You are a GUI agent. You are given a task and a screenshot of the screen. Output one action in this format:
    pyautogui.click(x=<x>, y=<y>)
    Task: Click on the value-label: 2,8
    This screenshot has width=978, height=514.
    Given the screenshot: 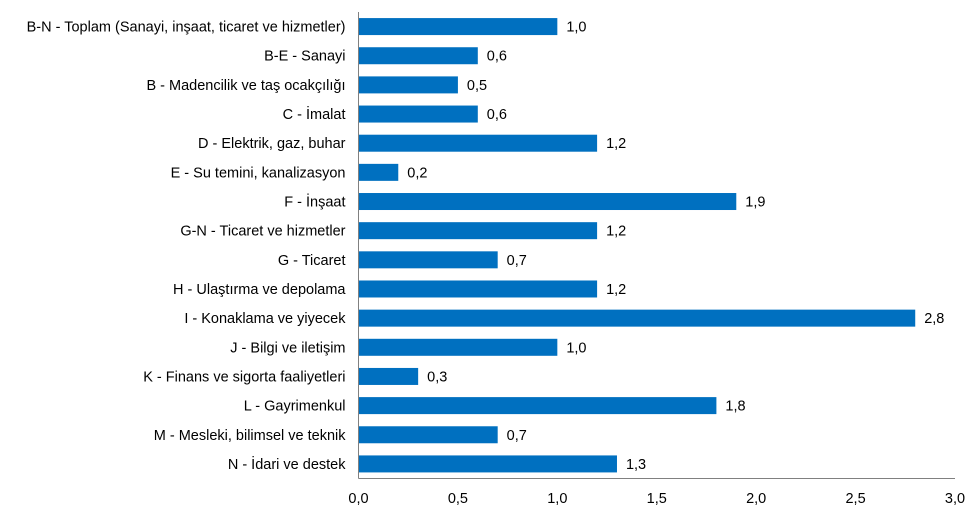 What is the action you would take?
    pyautogui.click(x=934, y=319)
    